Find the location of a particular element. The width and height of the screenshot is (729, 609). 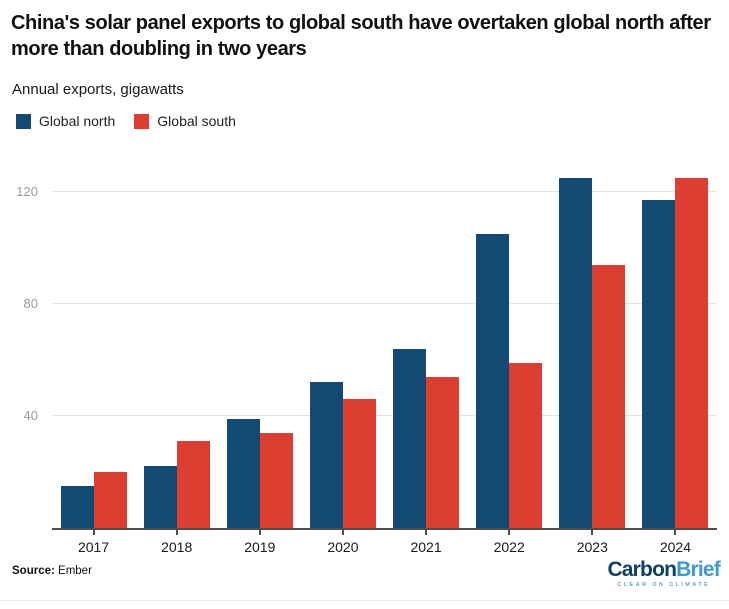

bar-global-south-2023 is located at coordinates (609, 396).